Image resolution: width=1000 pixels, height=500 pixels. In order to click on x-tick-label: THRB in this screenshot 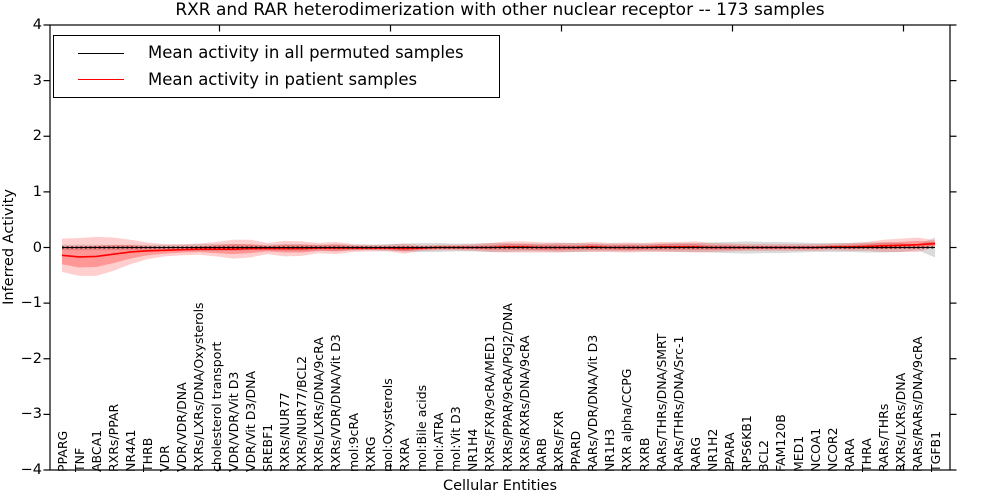, I will do `click(148, 454)`.